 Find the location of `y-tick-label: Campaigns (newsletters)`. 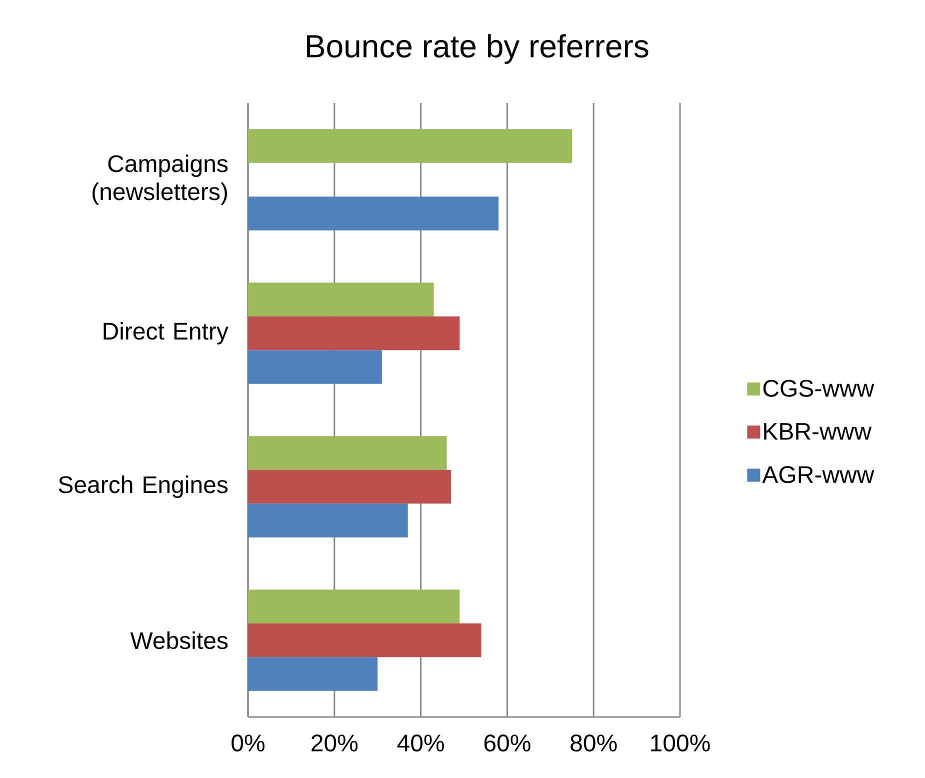

y-tick-label: Campaigns (newsletters) is located at coordinates (160, 179).